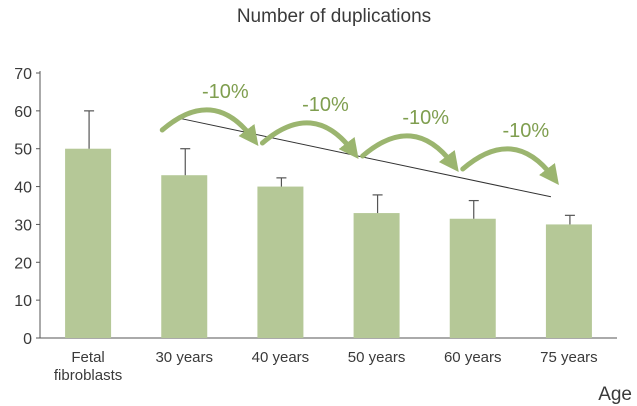 This screenshot has height=406, width=637. What do you see at coordinates (23, 112) in the screenshot?
I see `y-tick-label: 60` at bounding box center [23, 112].